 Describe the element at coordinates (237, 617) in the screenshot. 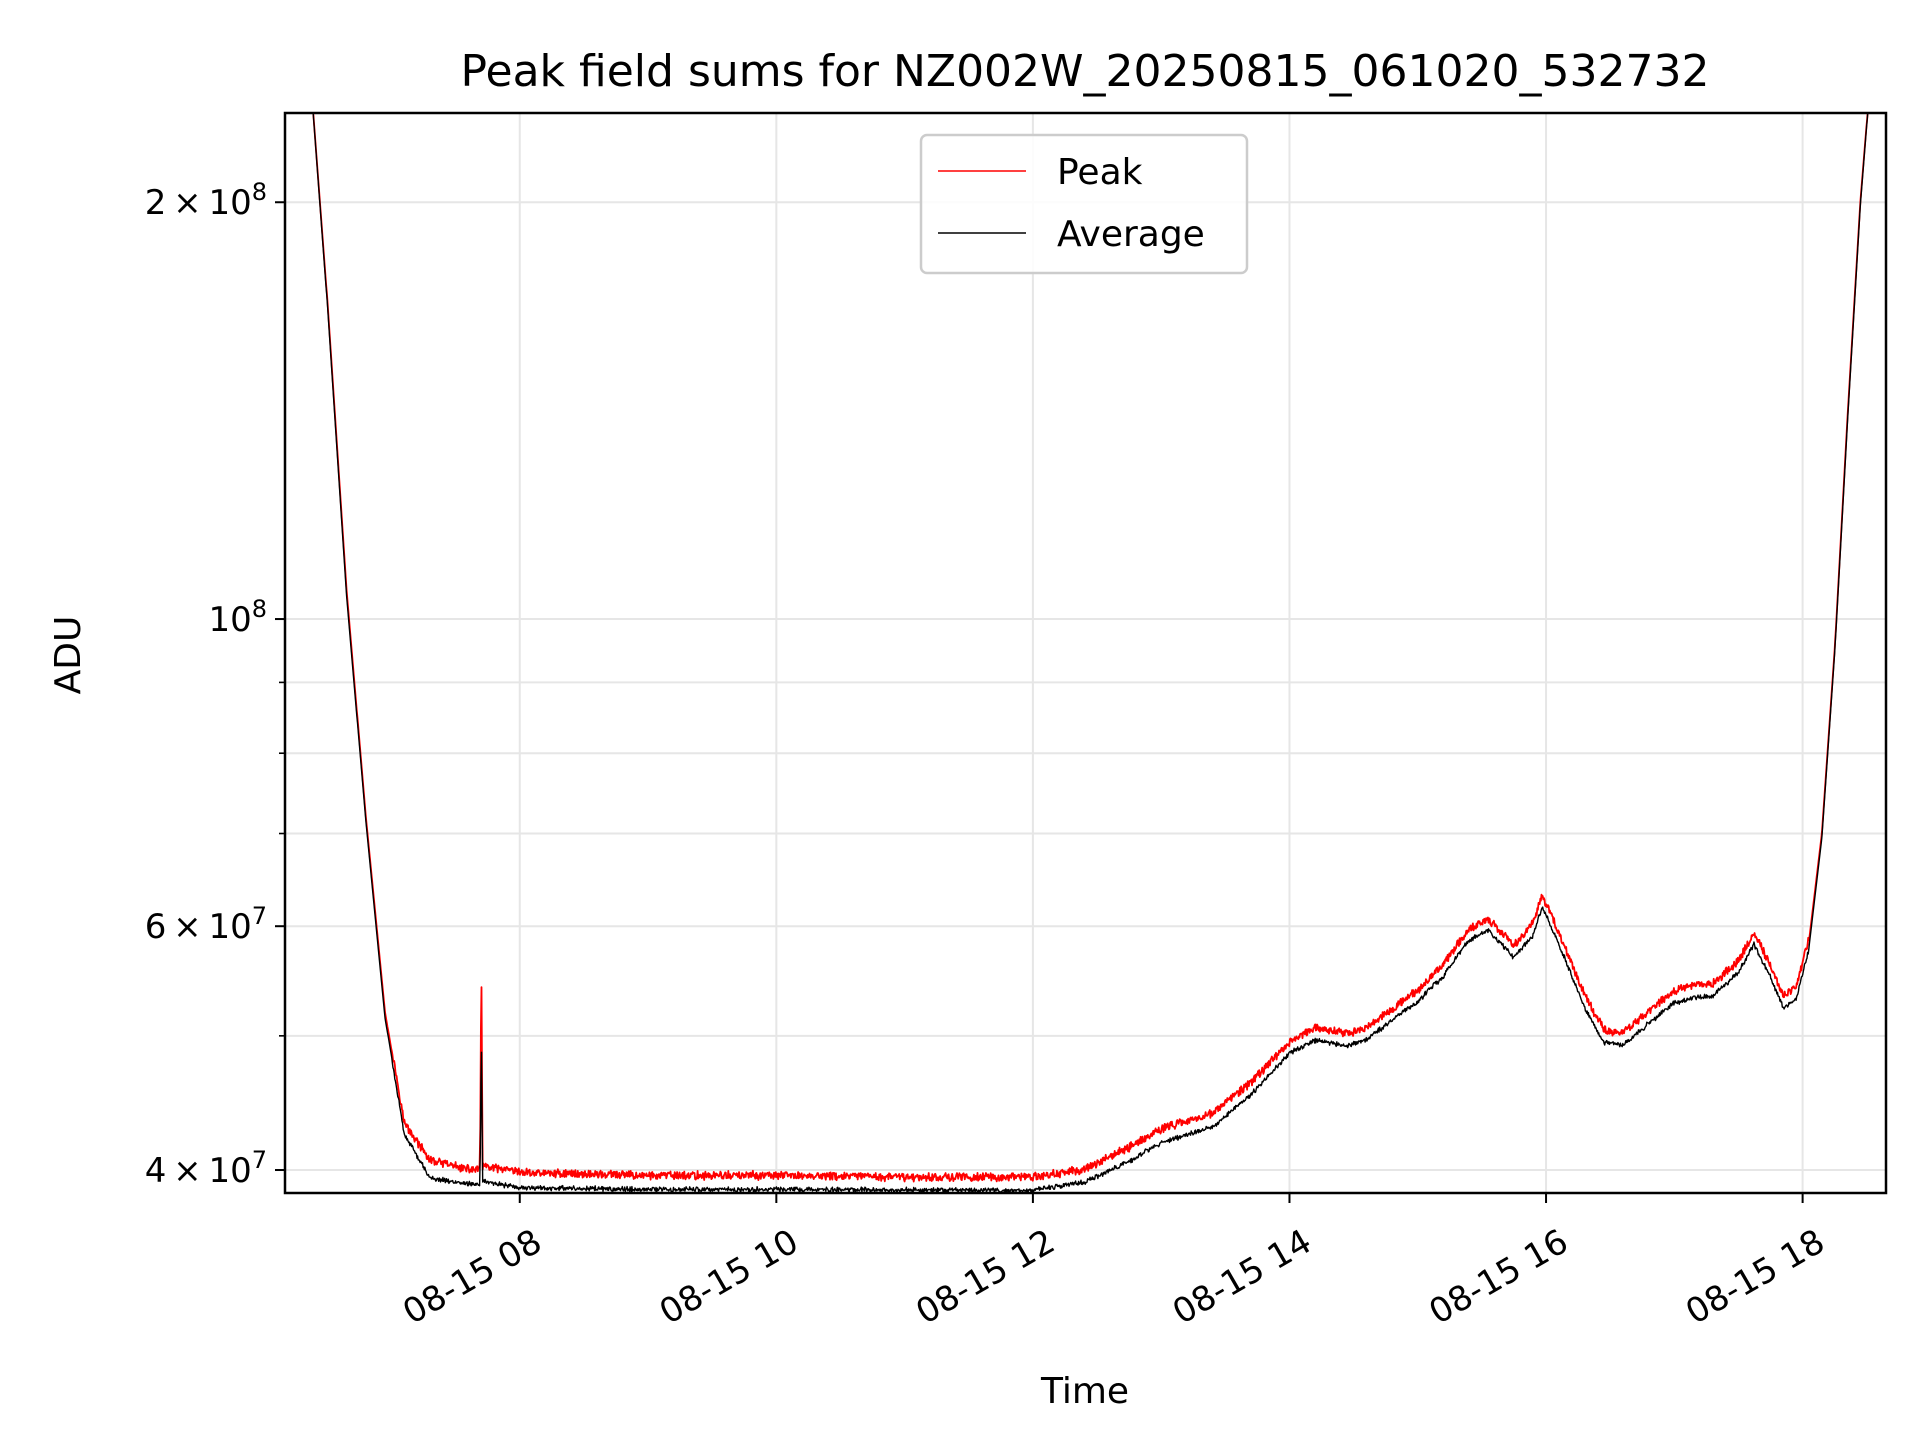

I see `y-tick-label: 108` at that location.